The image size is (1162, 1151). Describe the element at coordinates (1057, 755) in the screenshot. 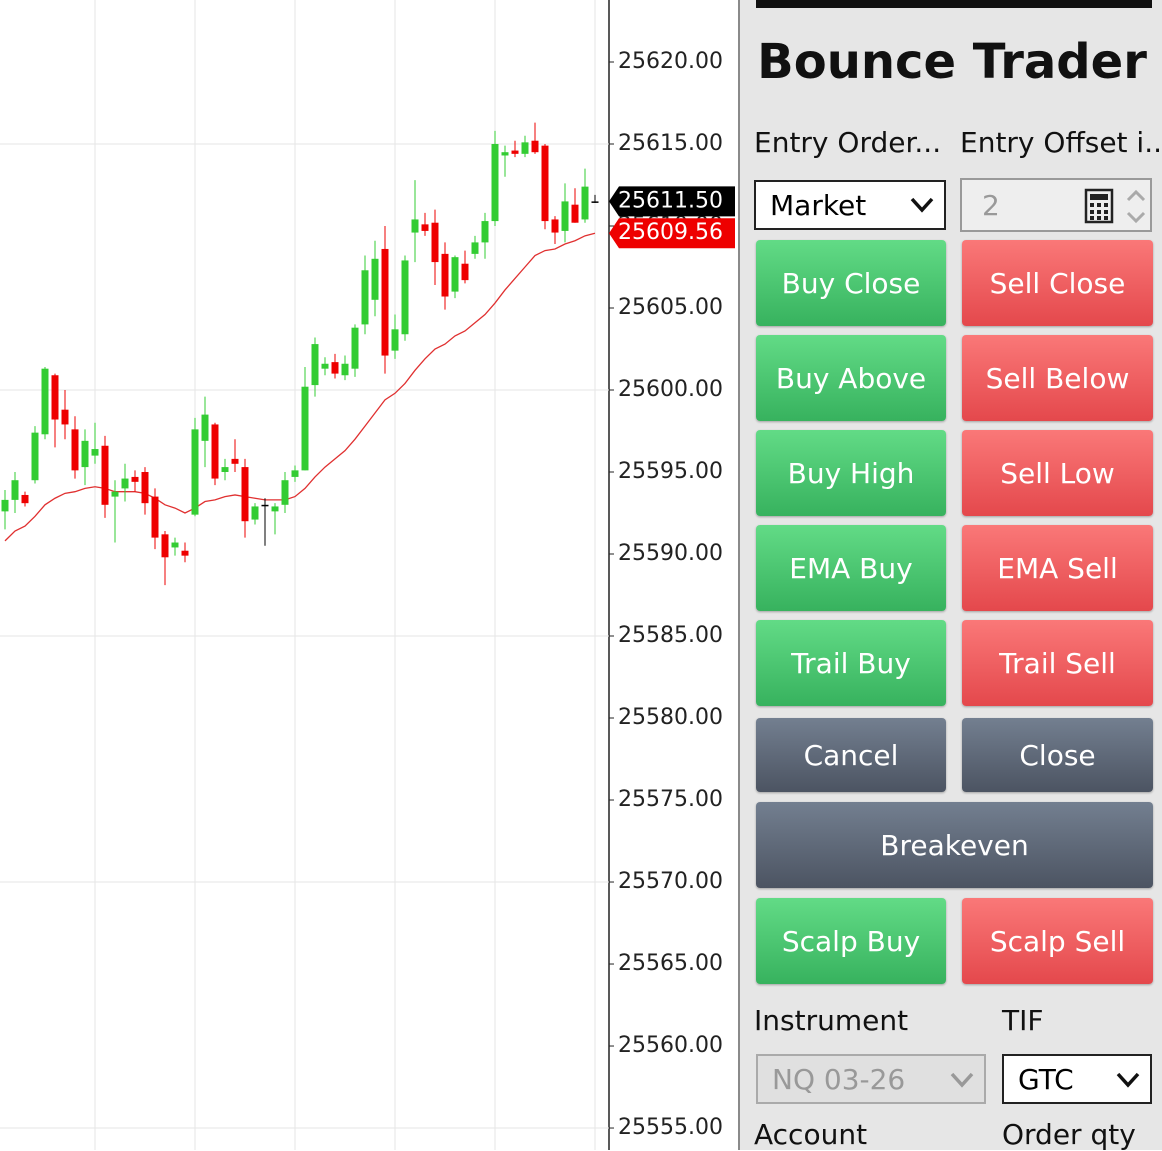

I see `order-button: Close` at that location.